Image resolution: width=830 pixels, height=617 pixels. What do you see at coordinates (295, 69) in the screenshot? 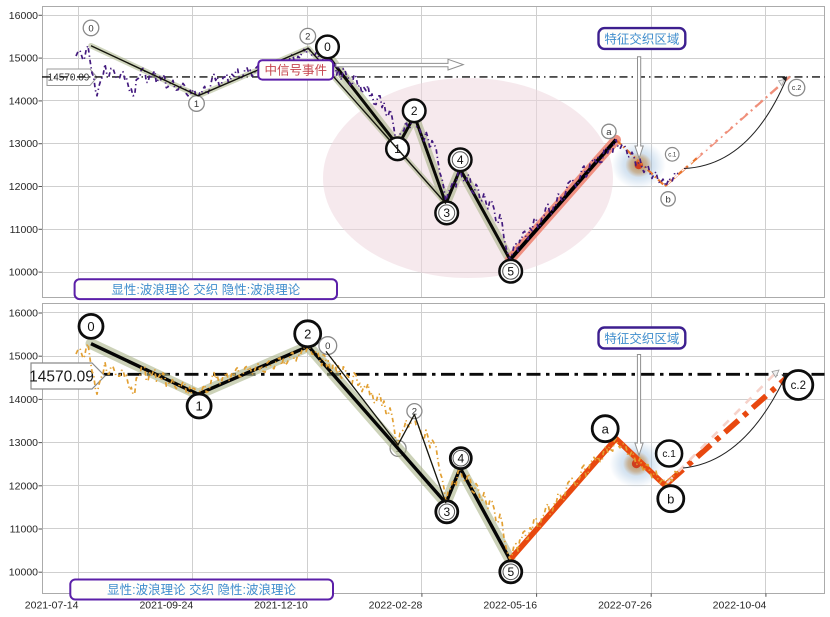
I see `svg-text: 中信号事件` at bounding box center [295, 69].